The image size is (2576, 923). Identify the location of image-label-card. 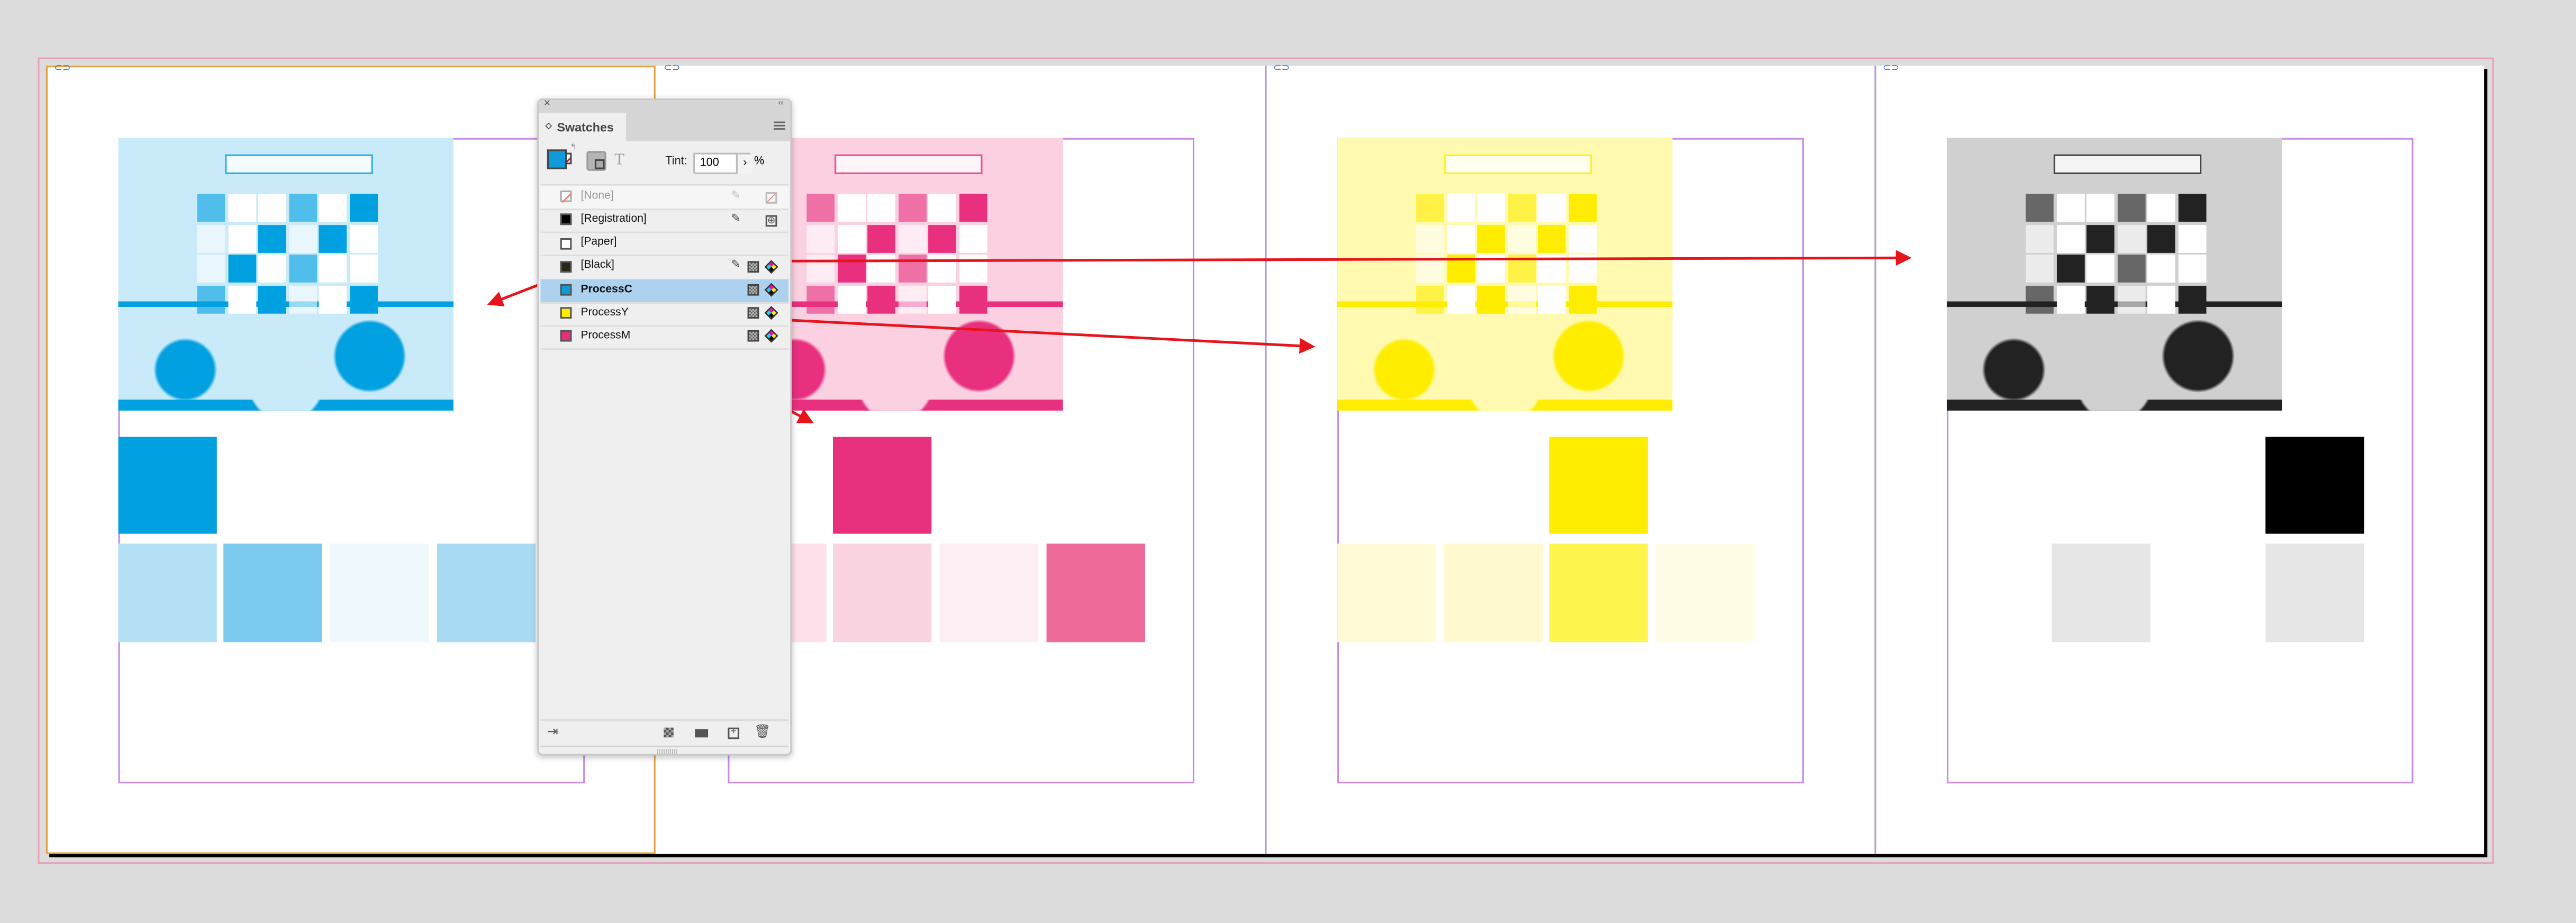
(1518, 164).